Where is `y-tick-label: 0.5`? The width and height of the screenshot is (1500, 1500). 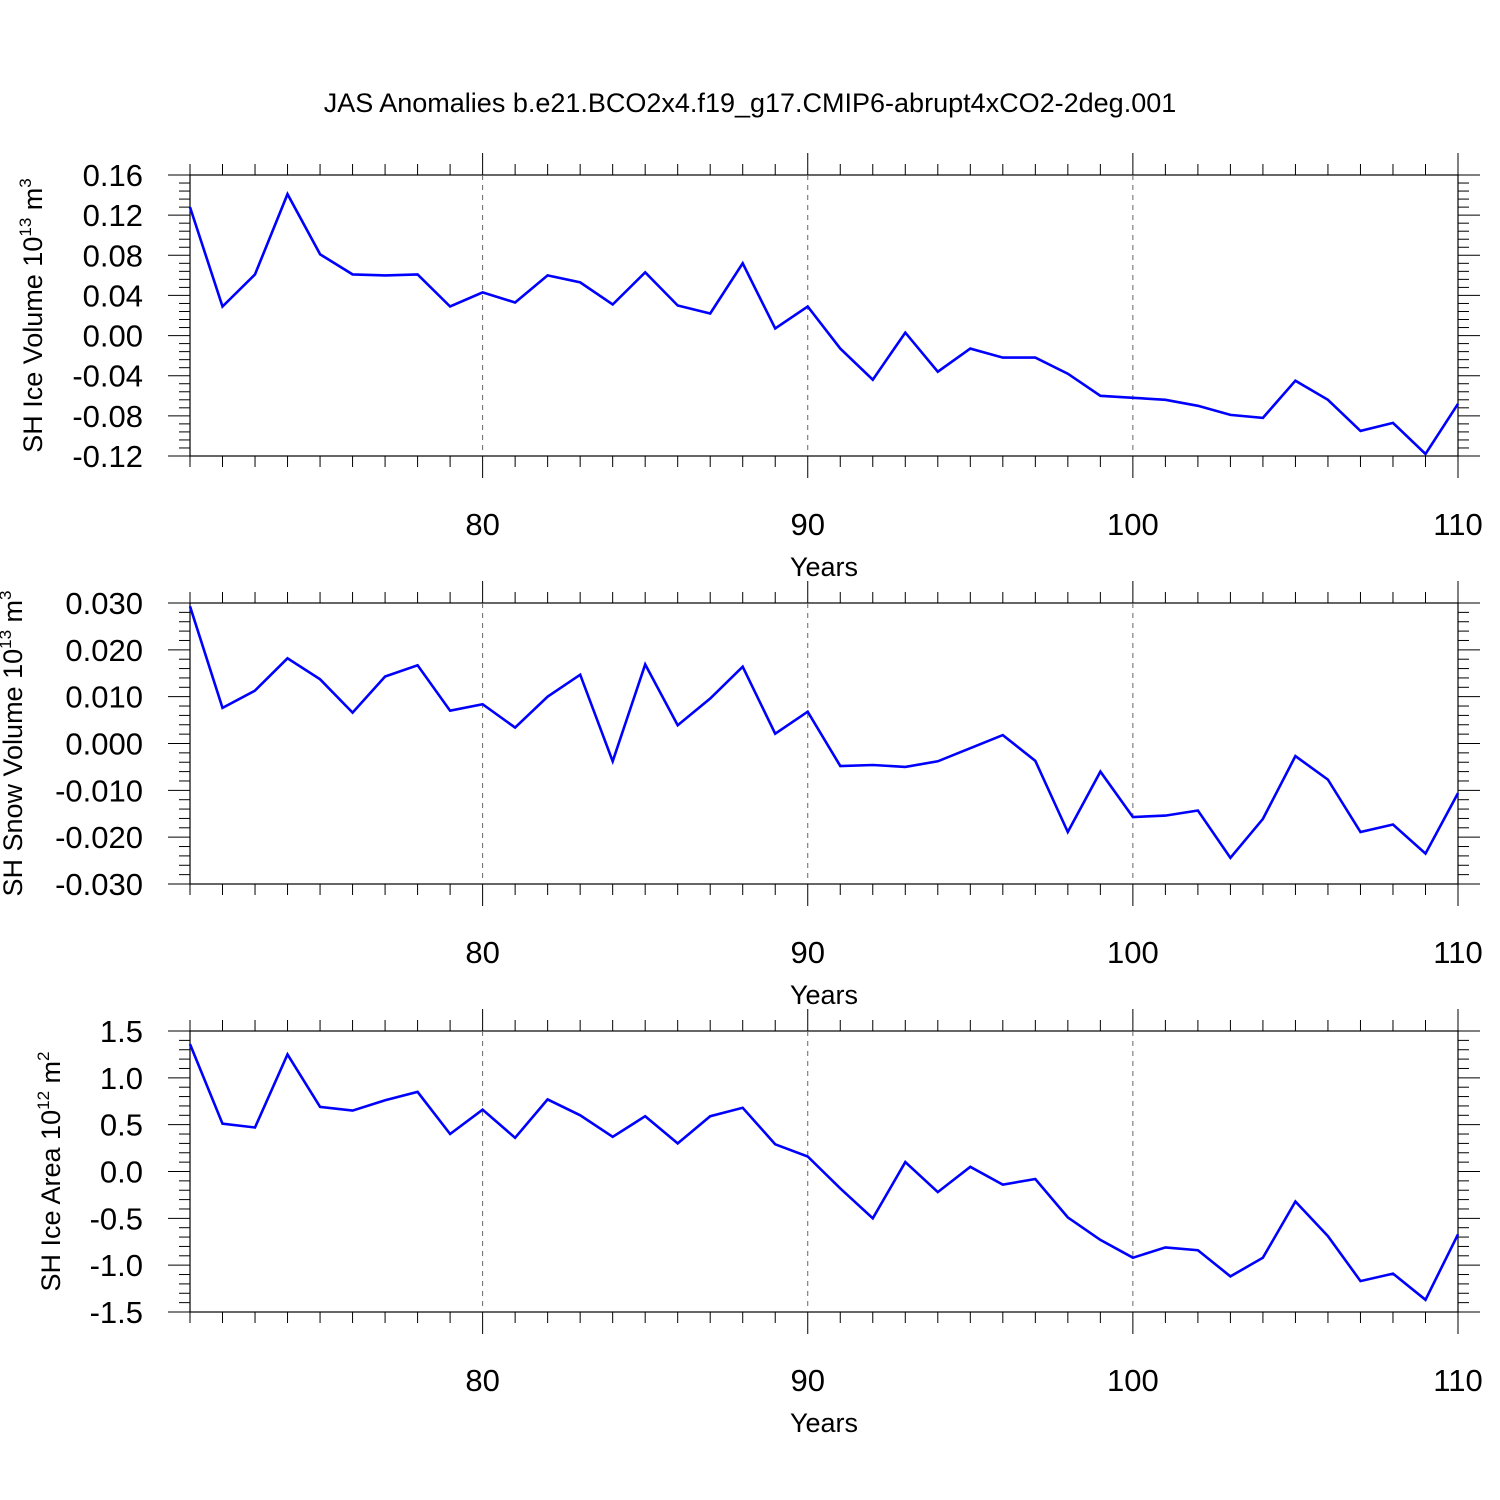 y-tick-label: 0.5 is located at coordinates (121, 1125).